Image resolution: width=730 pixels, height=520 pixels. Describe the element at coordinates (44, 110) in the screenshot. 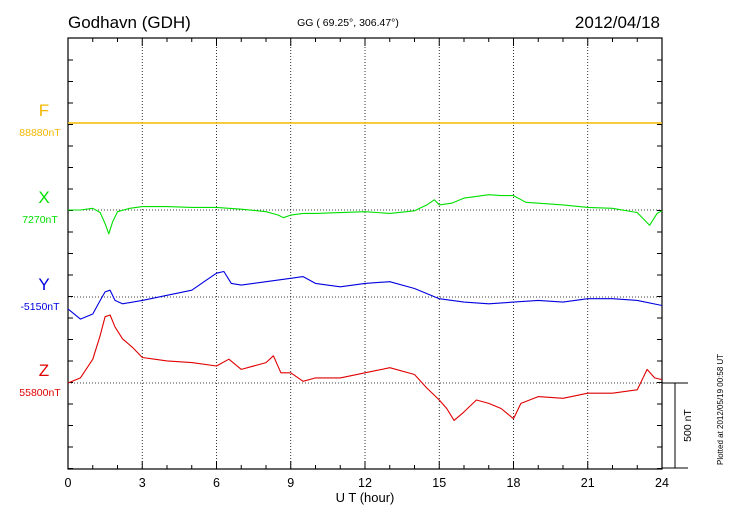

I see `component-label-f: F` at that location.